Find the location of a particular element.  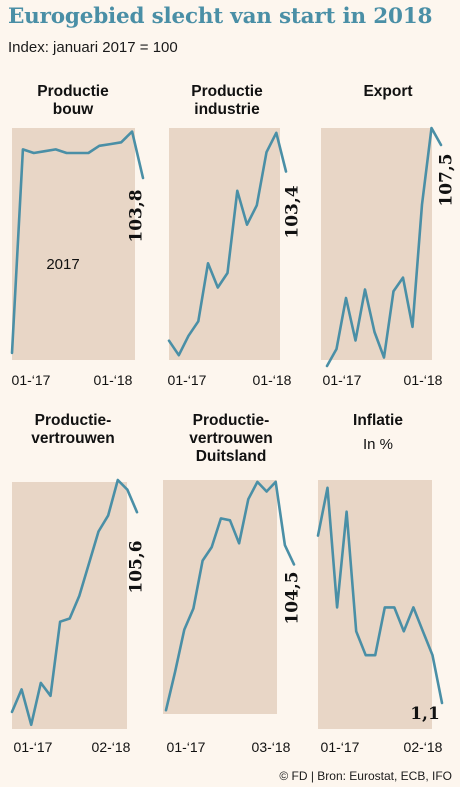

chart-3-series-line is located at coordinates (384, 247).